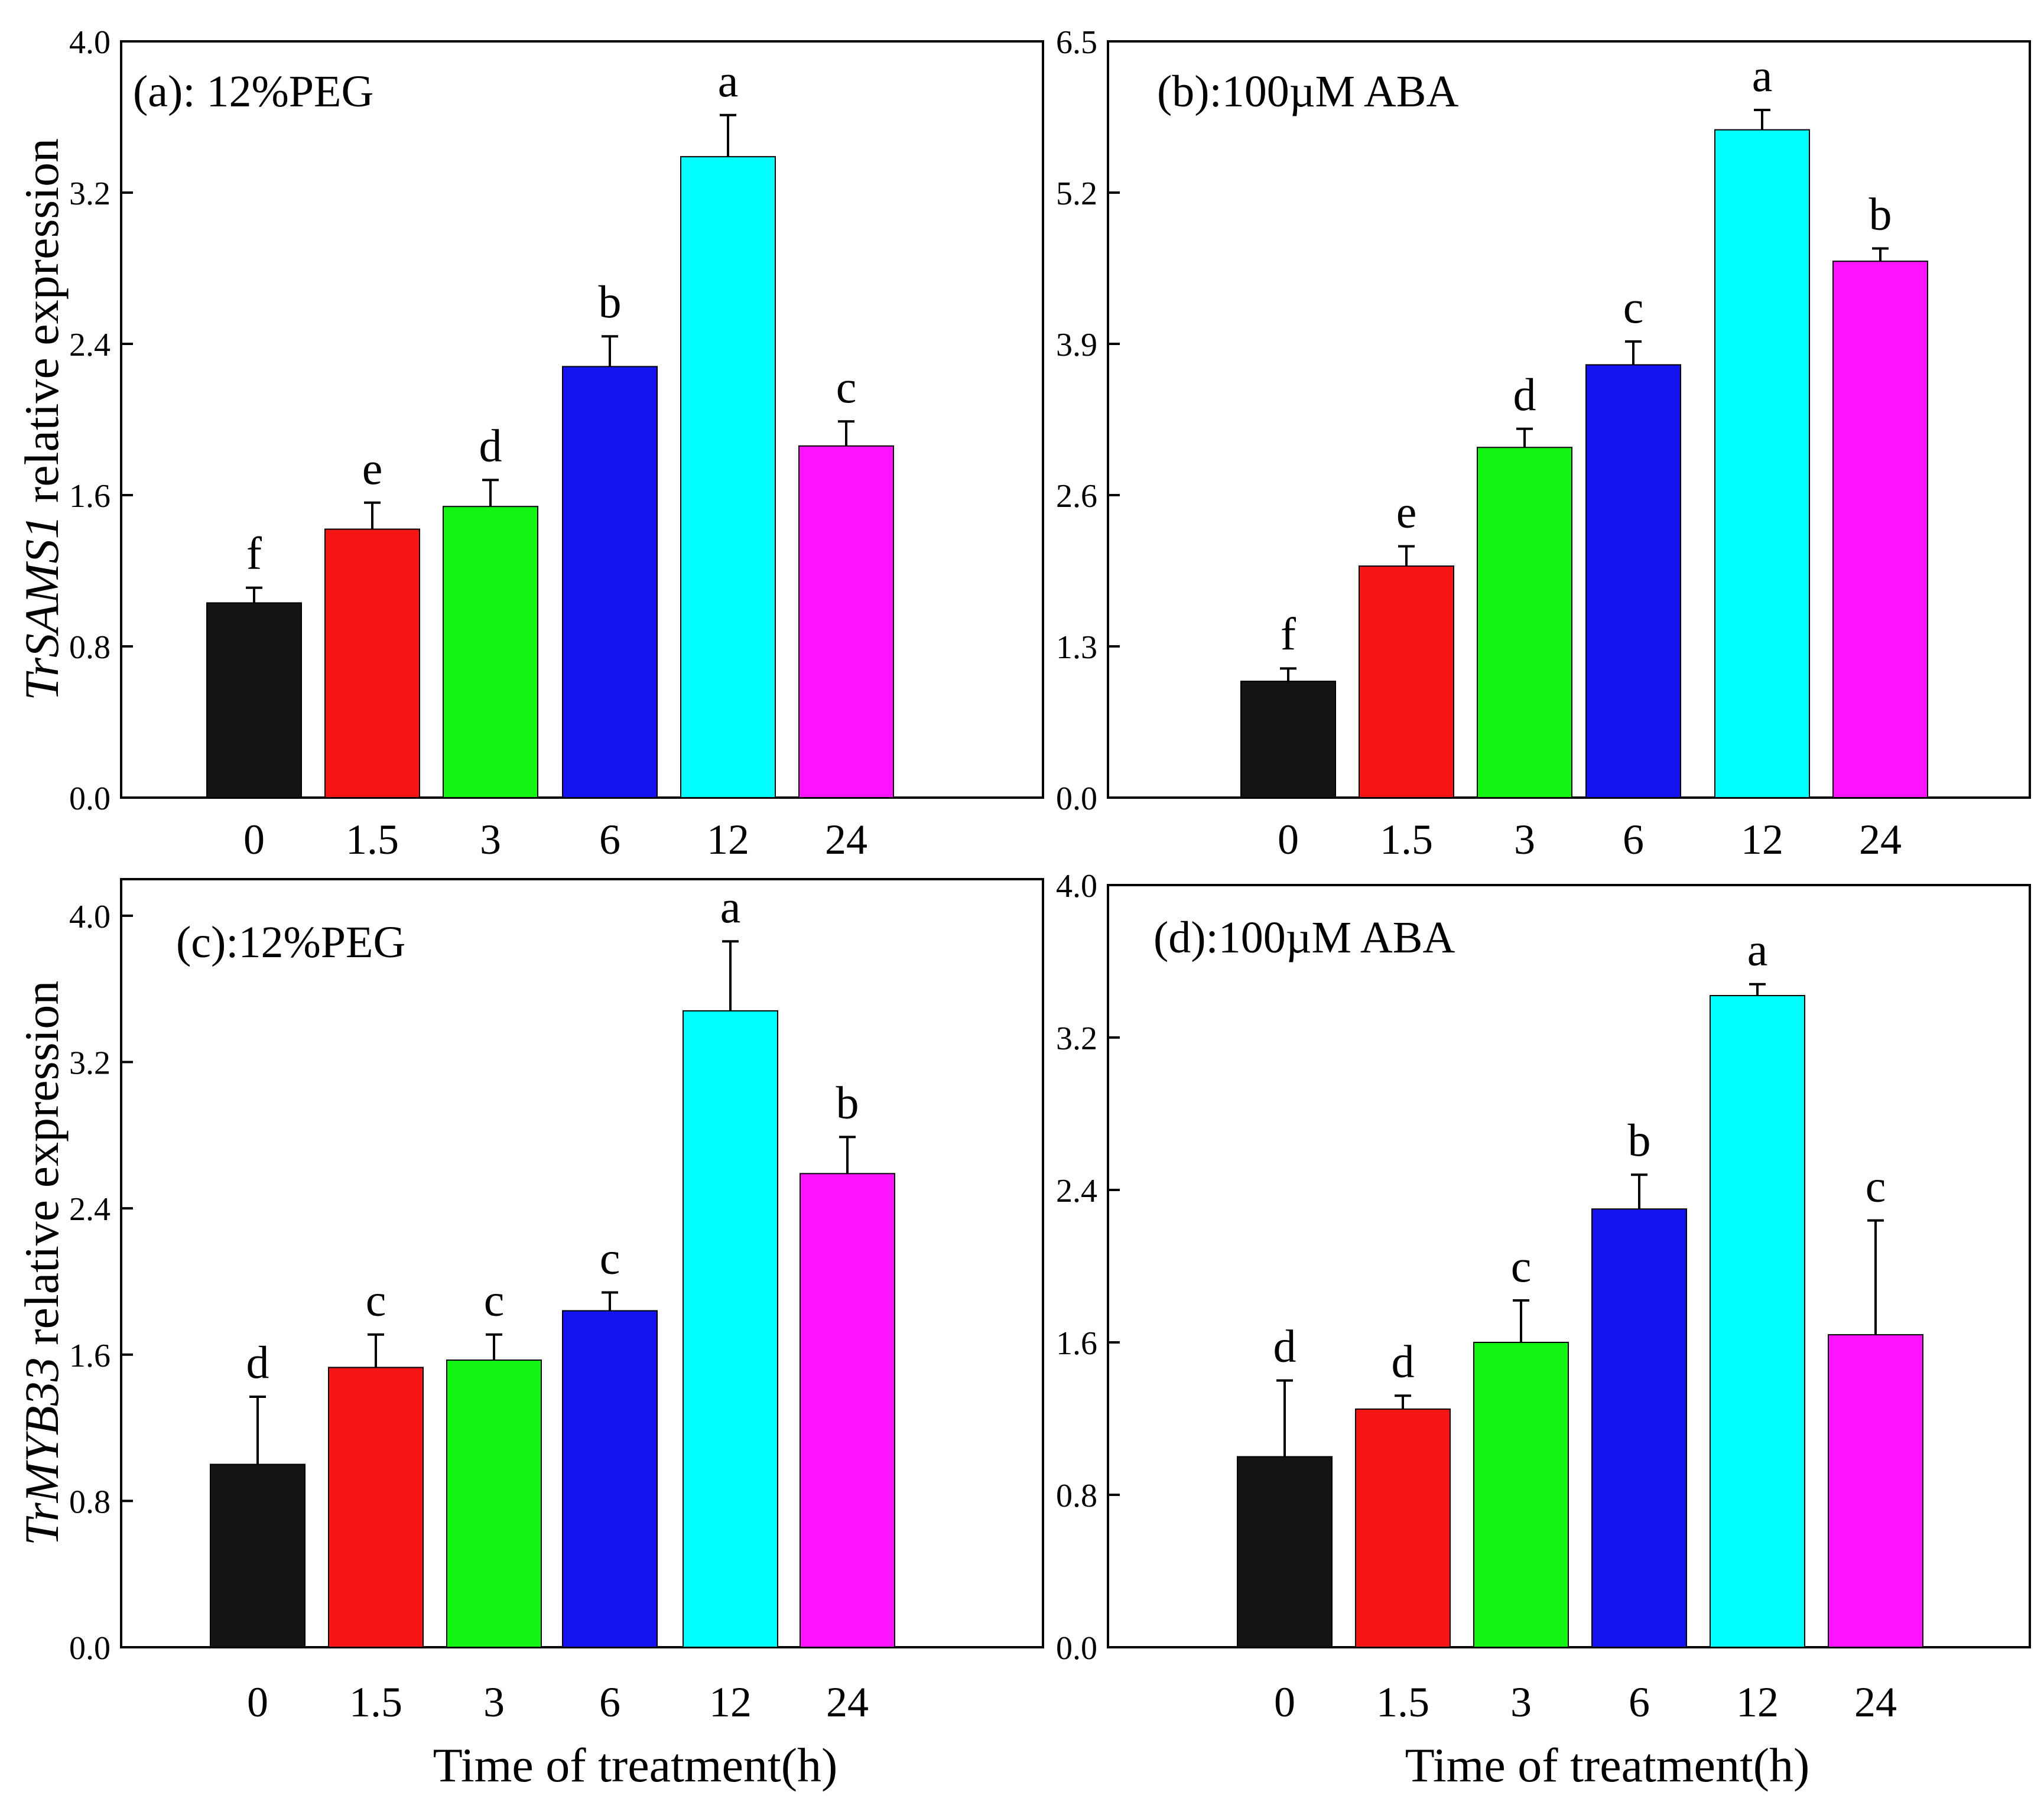  Describe the element at coordinates (1634, 839) in the screenshot. I see `panel-b-xtick-label-3: 6` at that location.